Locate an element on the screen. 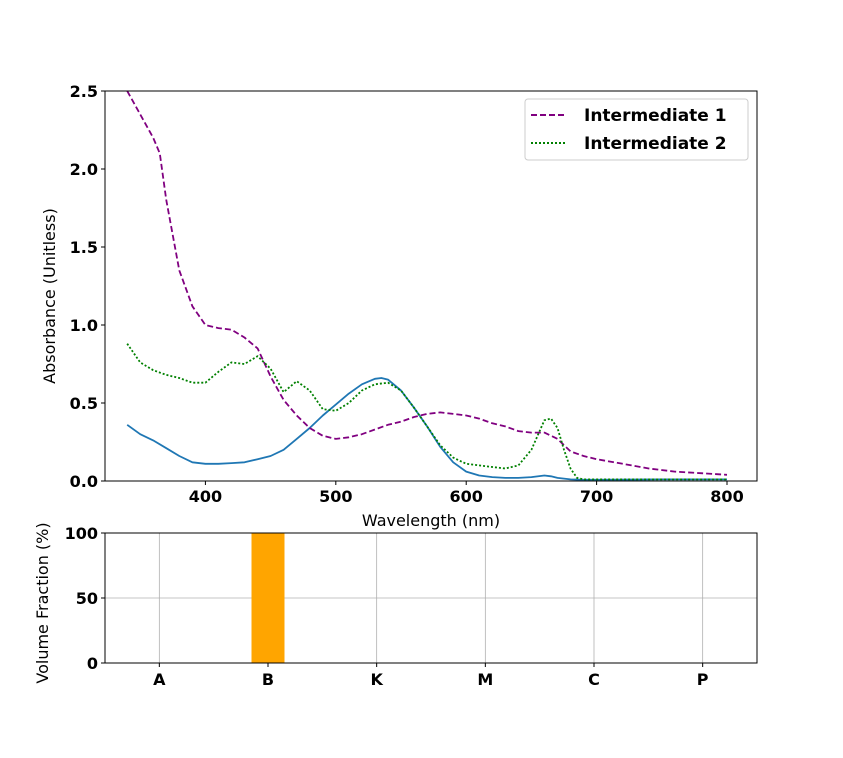  bars is located at coordinates (268, 598).